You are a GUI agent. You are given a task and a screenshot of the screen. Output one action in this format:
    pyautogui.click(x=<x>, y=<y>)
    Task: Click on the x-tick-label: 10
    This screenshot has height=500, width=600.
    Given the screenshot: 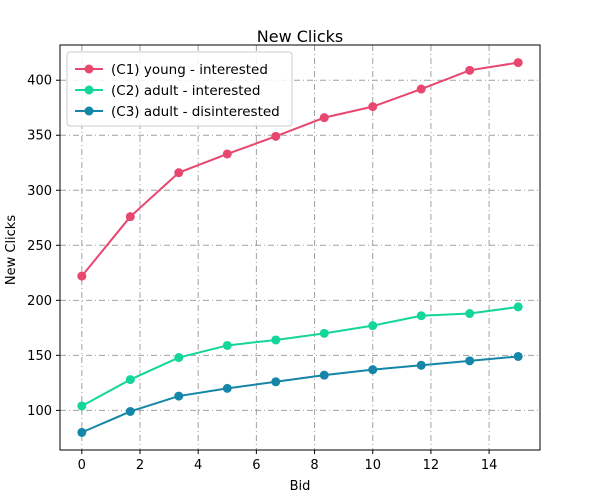 What is the action you would take?
    pyautogui.click(x=372, y=465)
    